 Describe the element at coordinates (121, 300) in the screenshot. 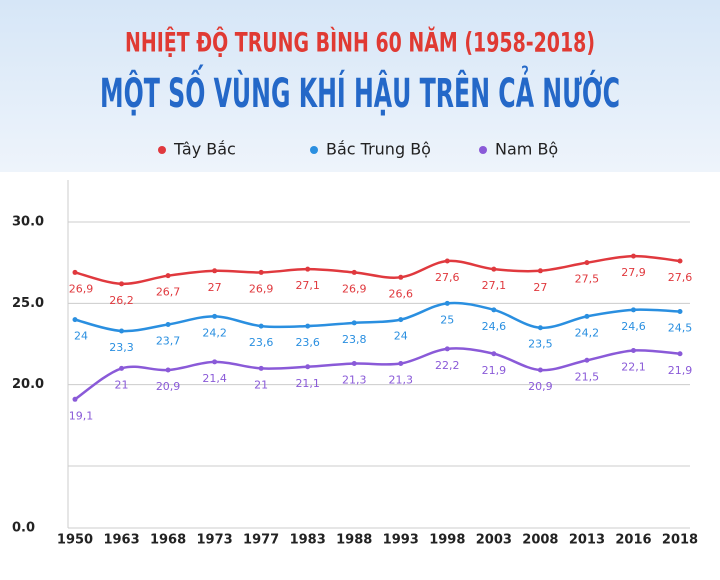

I see `value-label: 26,2` at that location.